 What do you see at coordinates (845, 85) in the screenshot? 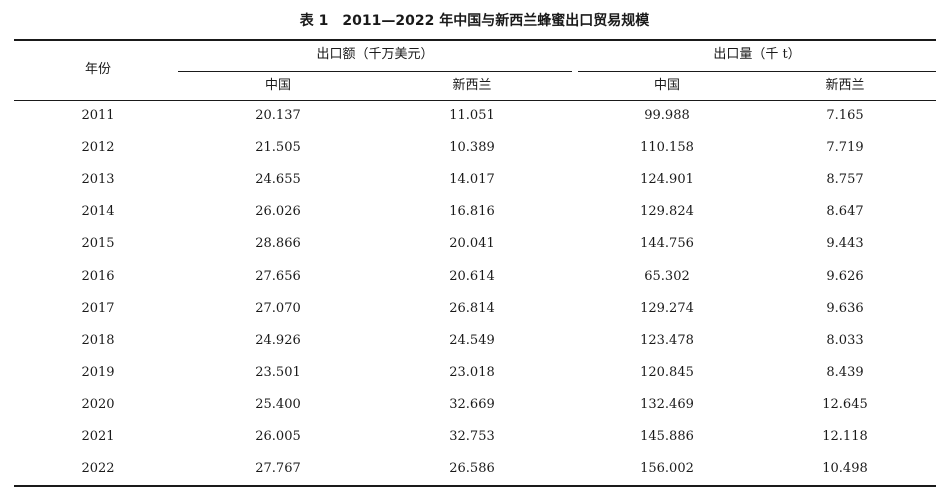
I see `header-volume-new-zealand: 新西兰` at bounding box center [845, 85].